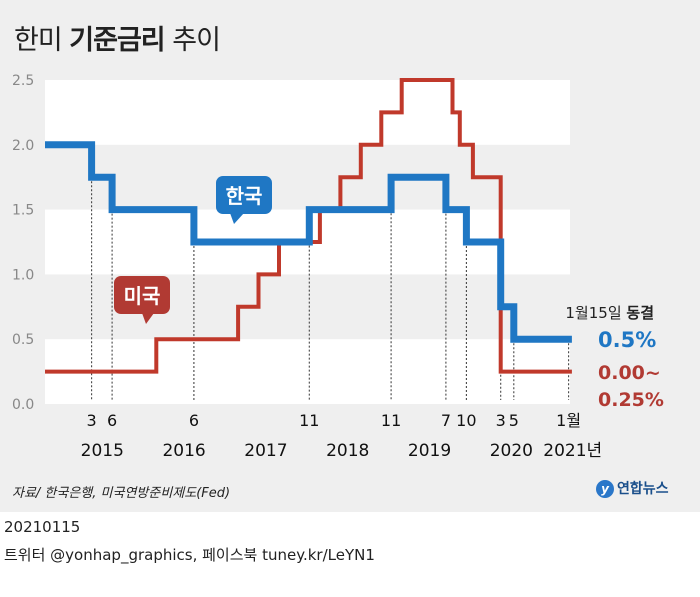  I want to click on y-tick-label: 1.0, so click(23, 275).